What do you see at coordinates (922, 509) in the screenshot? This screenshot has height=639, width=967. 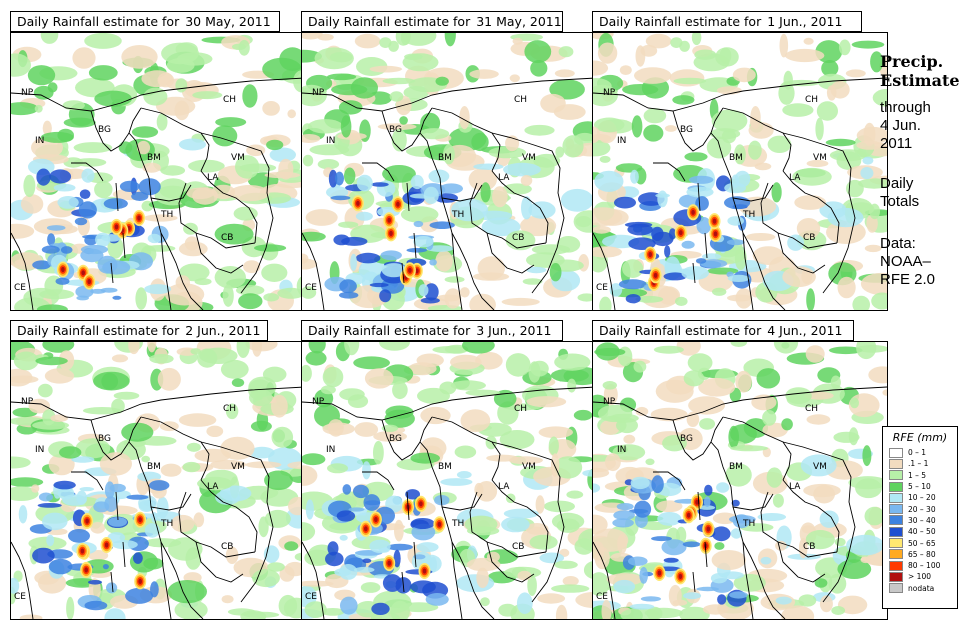 I see `legend-label: 20 – 30` at bounding box center [922, 509].